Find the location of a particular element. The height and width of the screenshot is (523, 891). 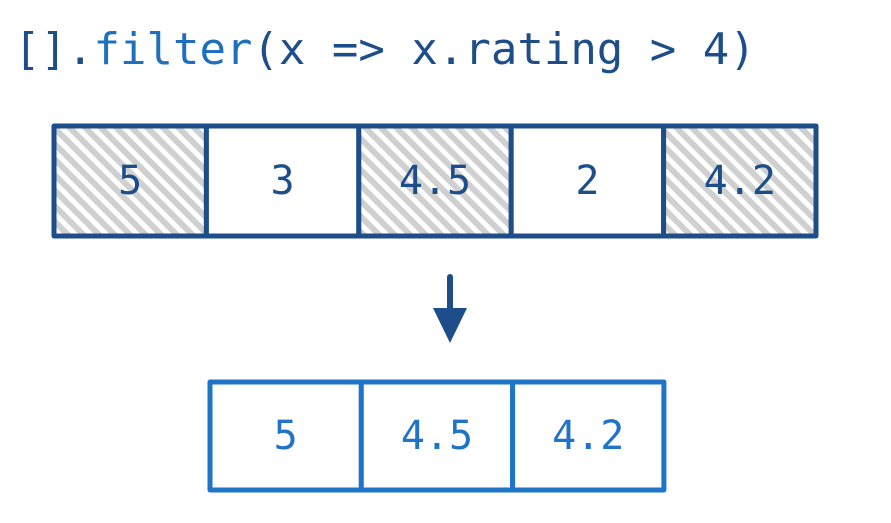

result-cell: 4.5 is located at coordinates (437, 436).